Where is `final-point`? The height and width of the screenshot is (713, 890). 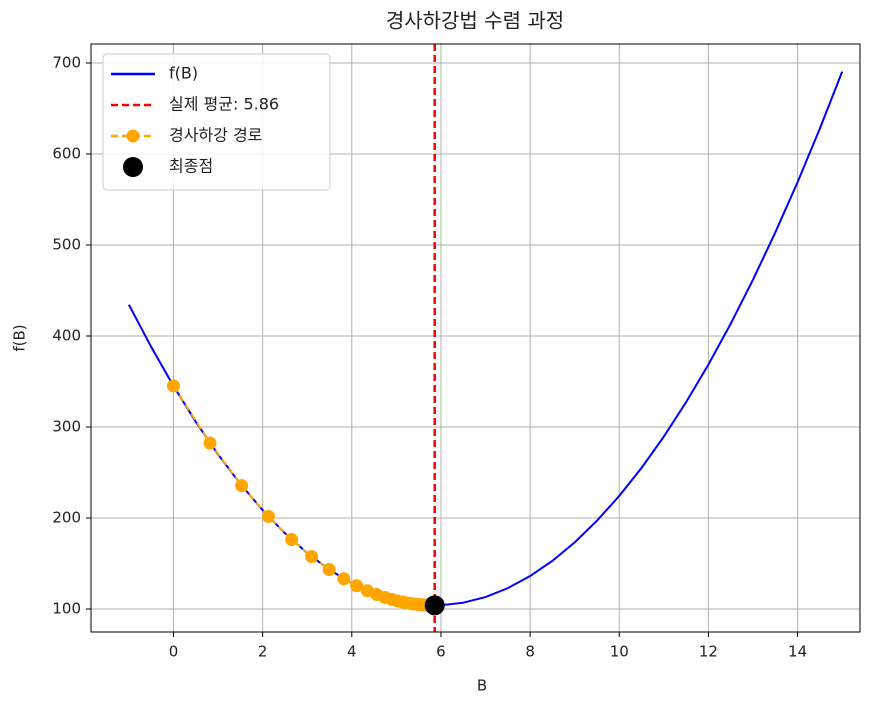 final-point is located at coordinates (434, 605).